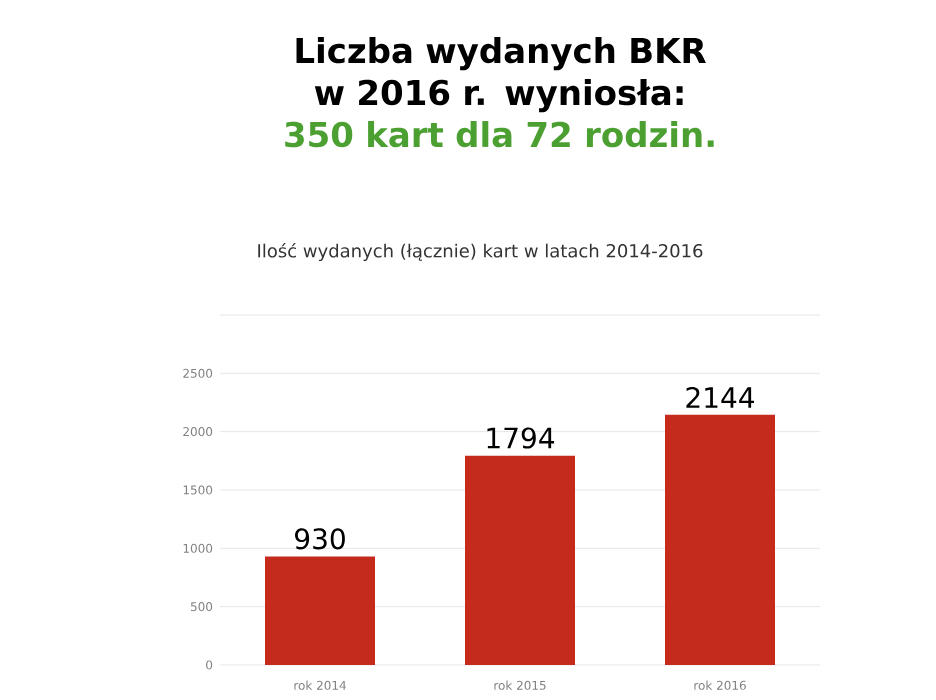 Image resolution: width=936 pixels, height=700 pixels. I want to click on data-label: 2144, so click(720, 397).